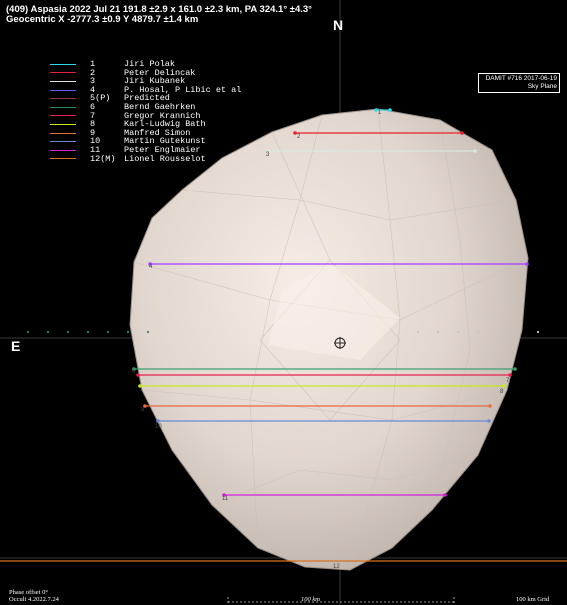  I want to click on legend-entry: 7 Gregor Krannich, so click(145, 115).